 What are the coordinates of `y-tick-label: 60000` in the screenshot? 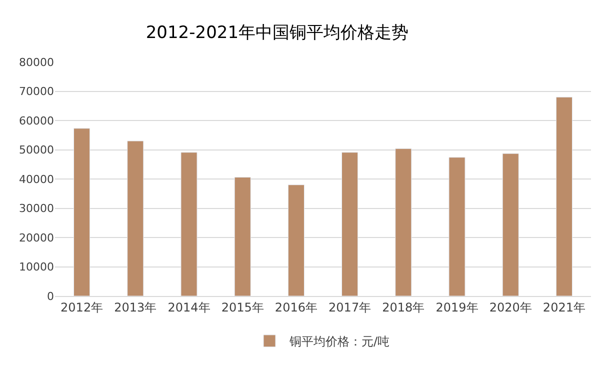 It's located at (36, 121).